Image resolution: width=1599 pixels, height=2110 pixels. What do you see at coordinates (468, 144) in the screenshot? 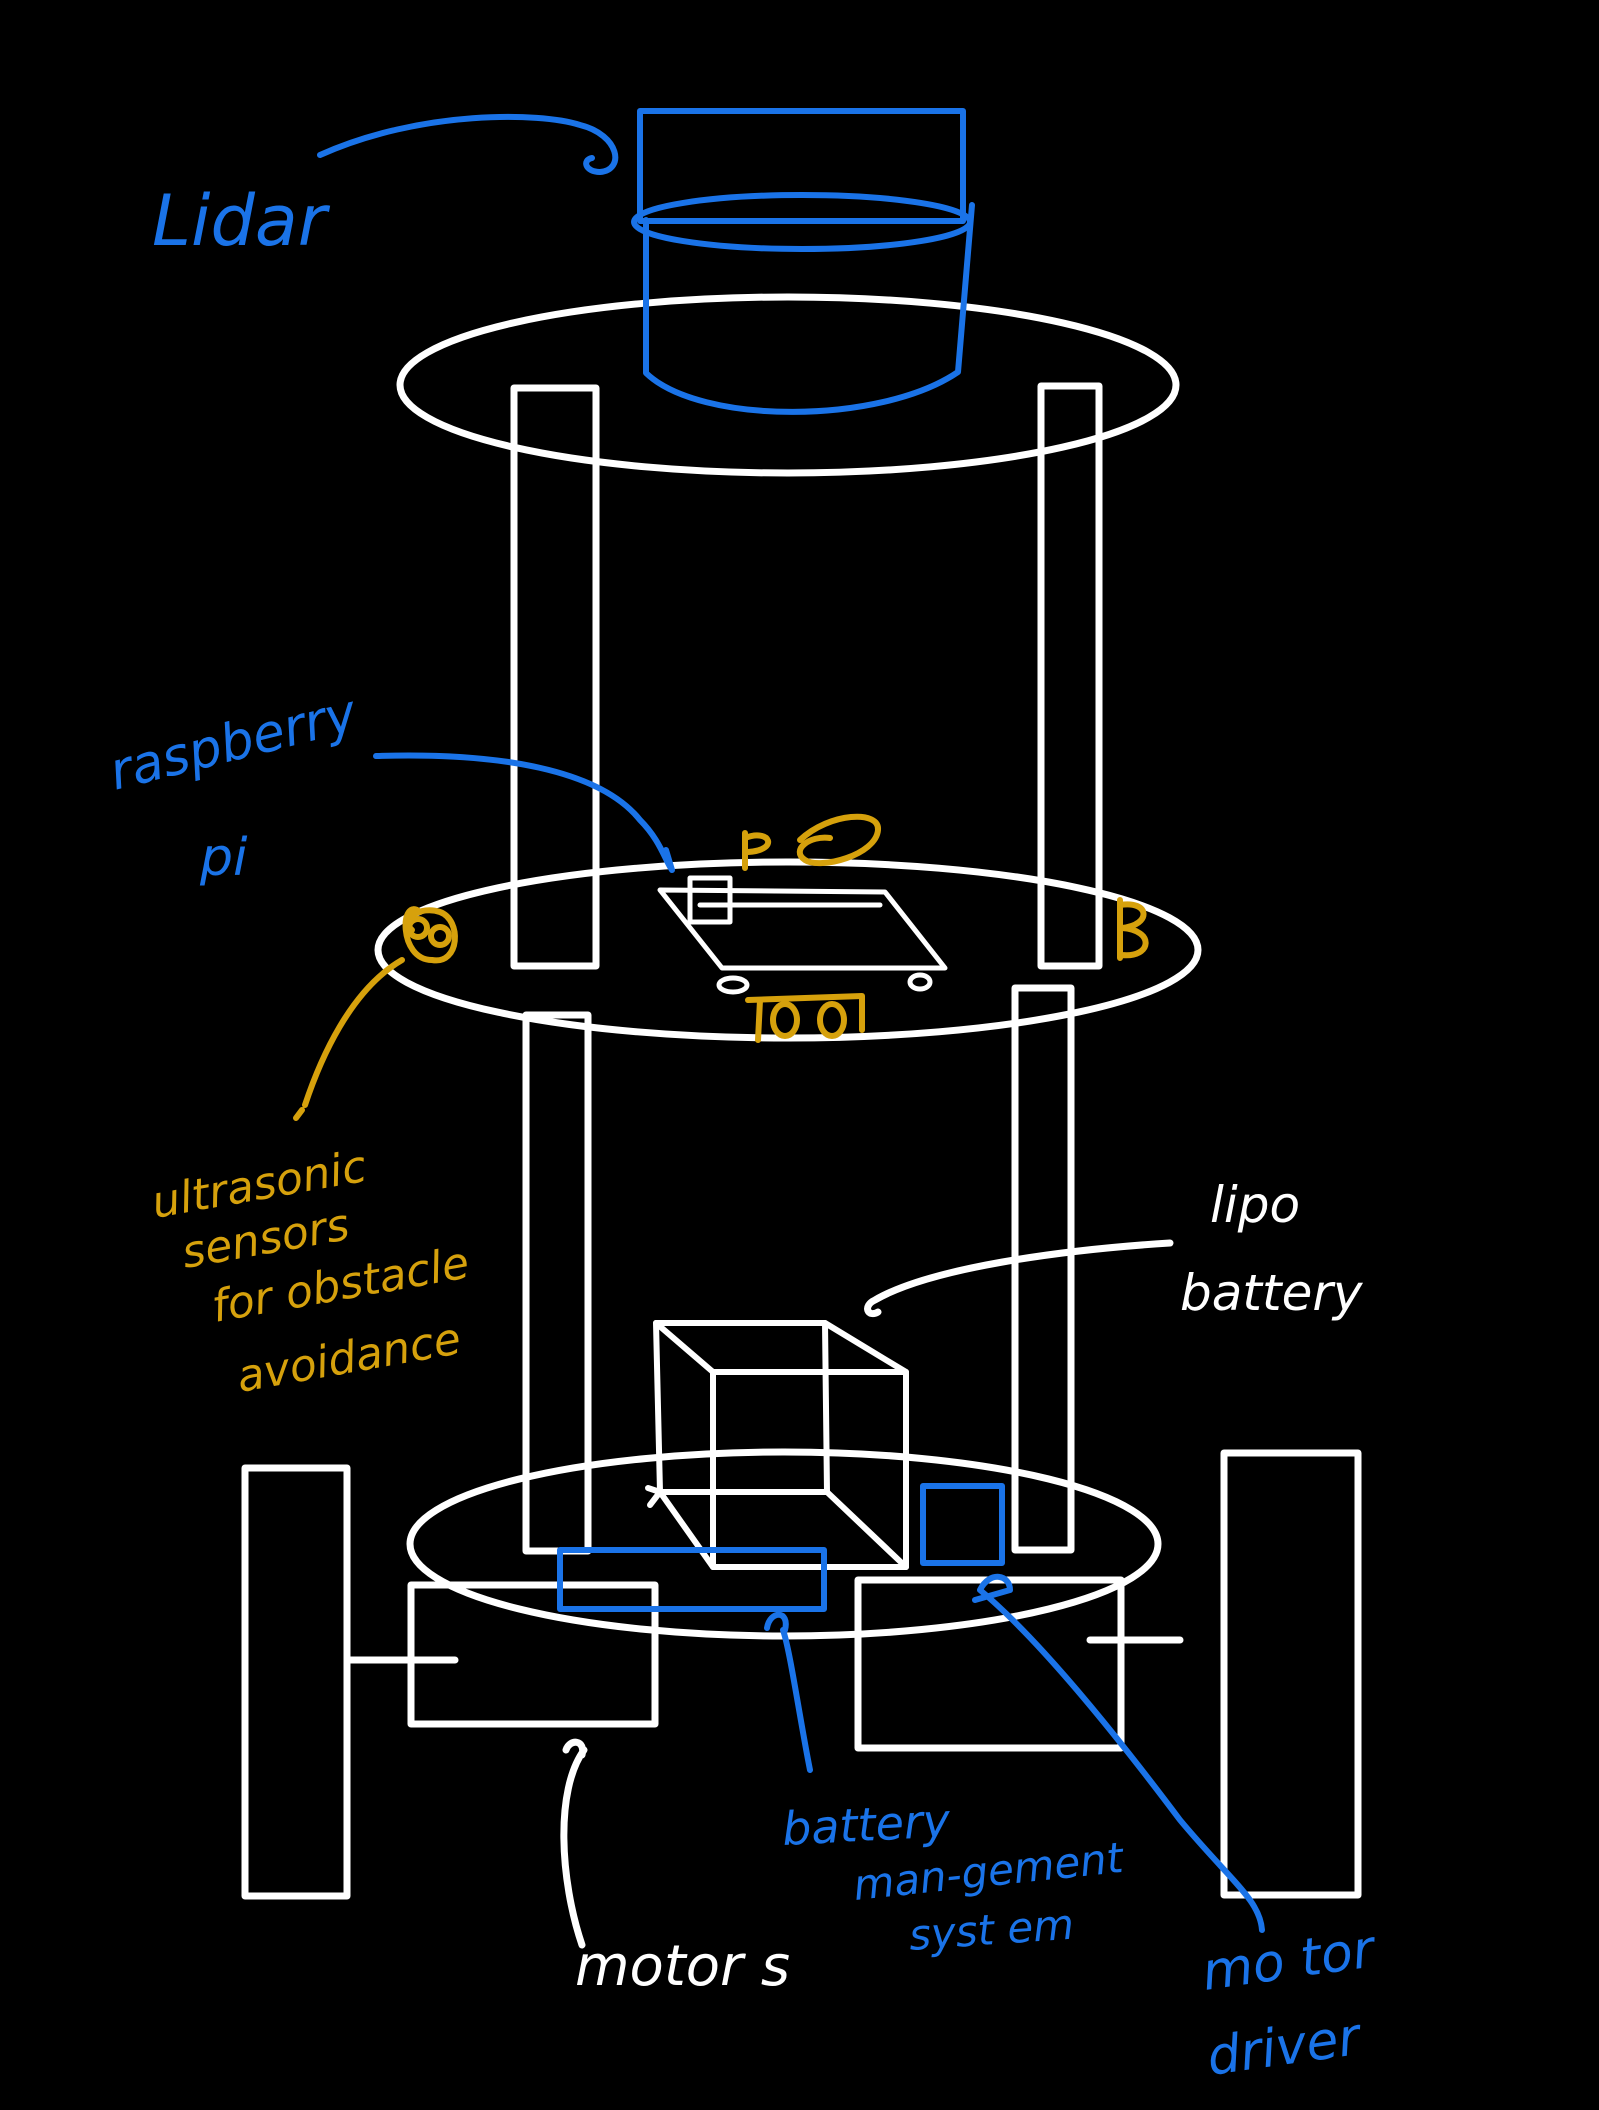
I see `lidar-pointer-line` at bounding box center [468, 144].